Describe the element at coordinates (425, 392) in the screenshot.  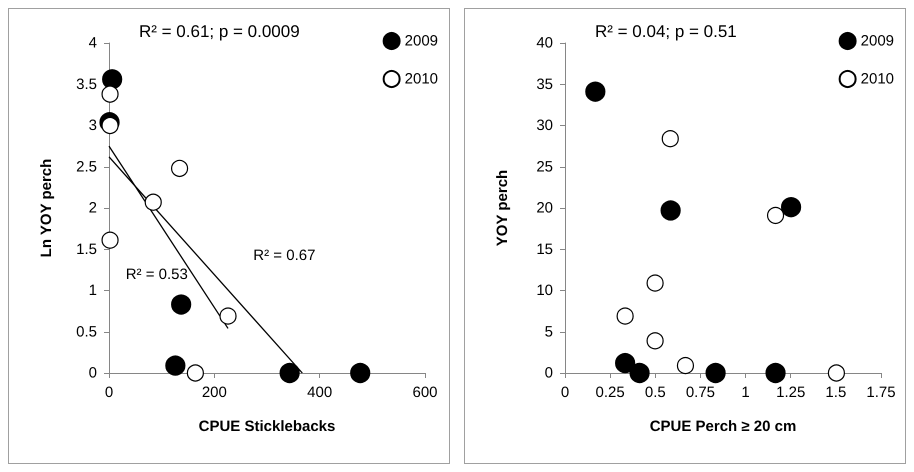
I see `x-tick-label: 600` at that location.